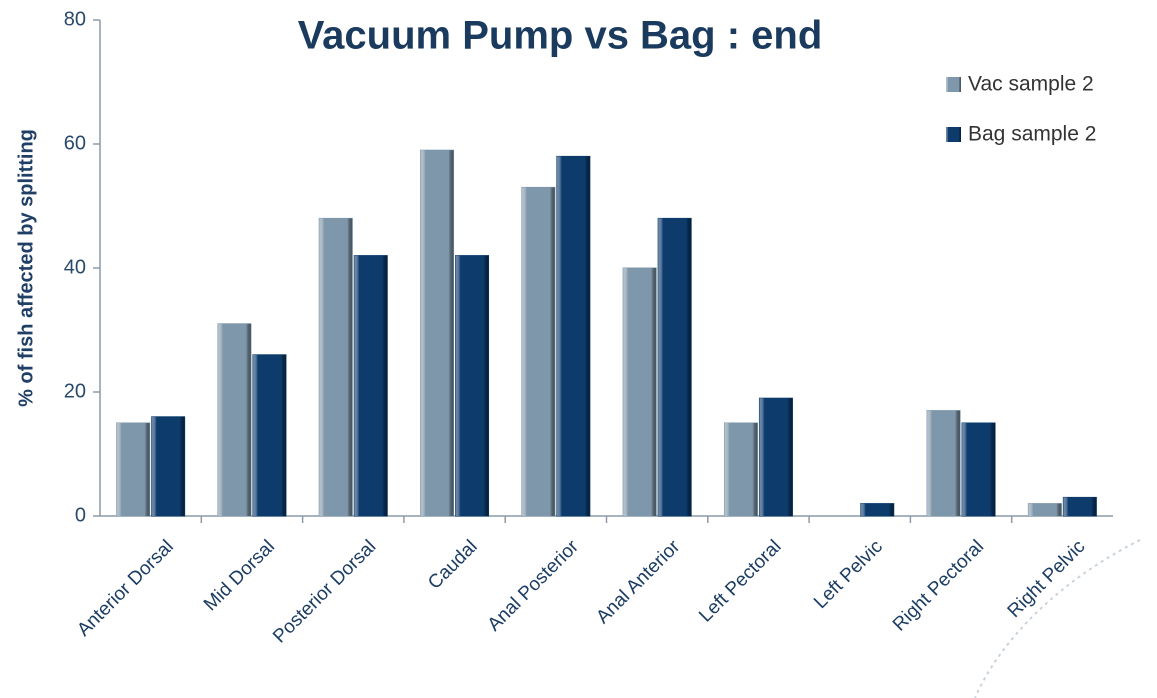 The height and width of the screenshot is (698, 1157). I want to click on y-tick-label: 40, so click(75, 267).